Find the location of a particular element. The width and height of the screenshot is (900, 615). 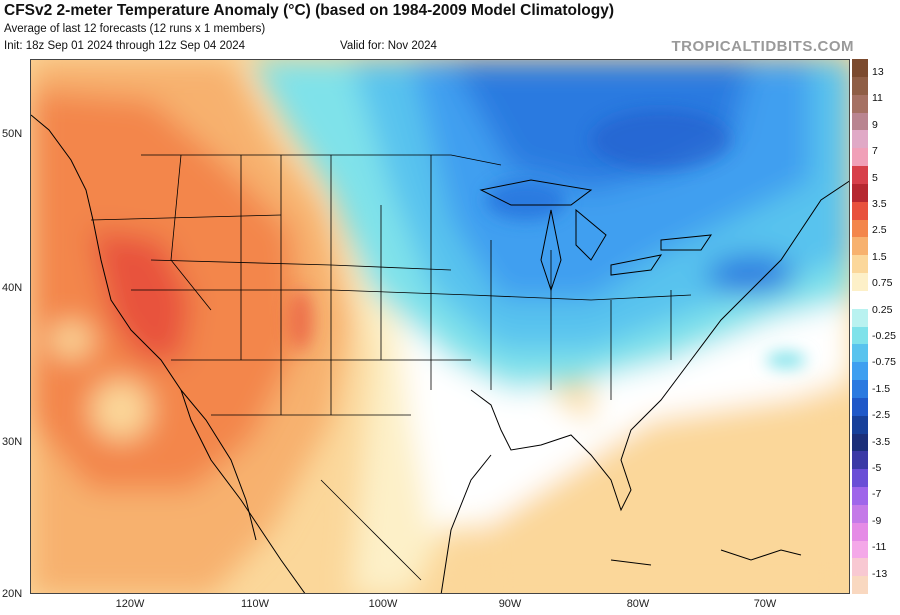

colorbar-label: 2.5 is located at coordinates (879, 230).